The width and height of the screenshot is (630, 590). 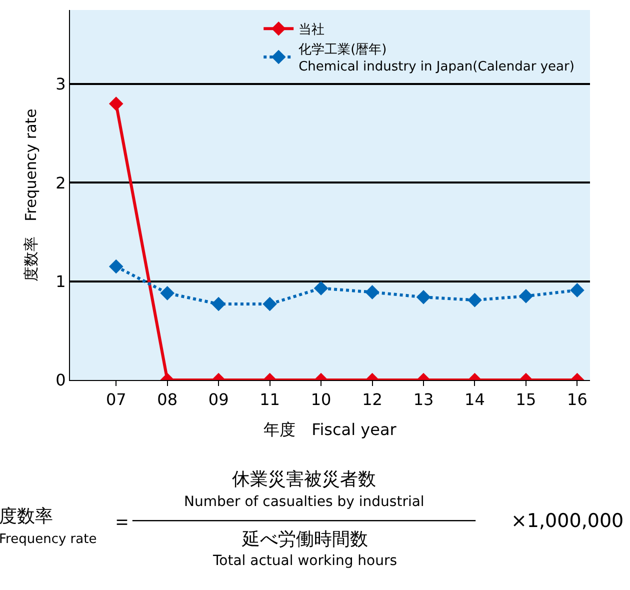 I want to click on x-tick-label: 13, so click(x=423, y=400).